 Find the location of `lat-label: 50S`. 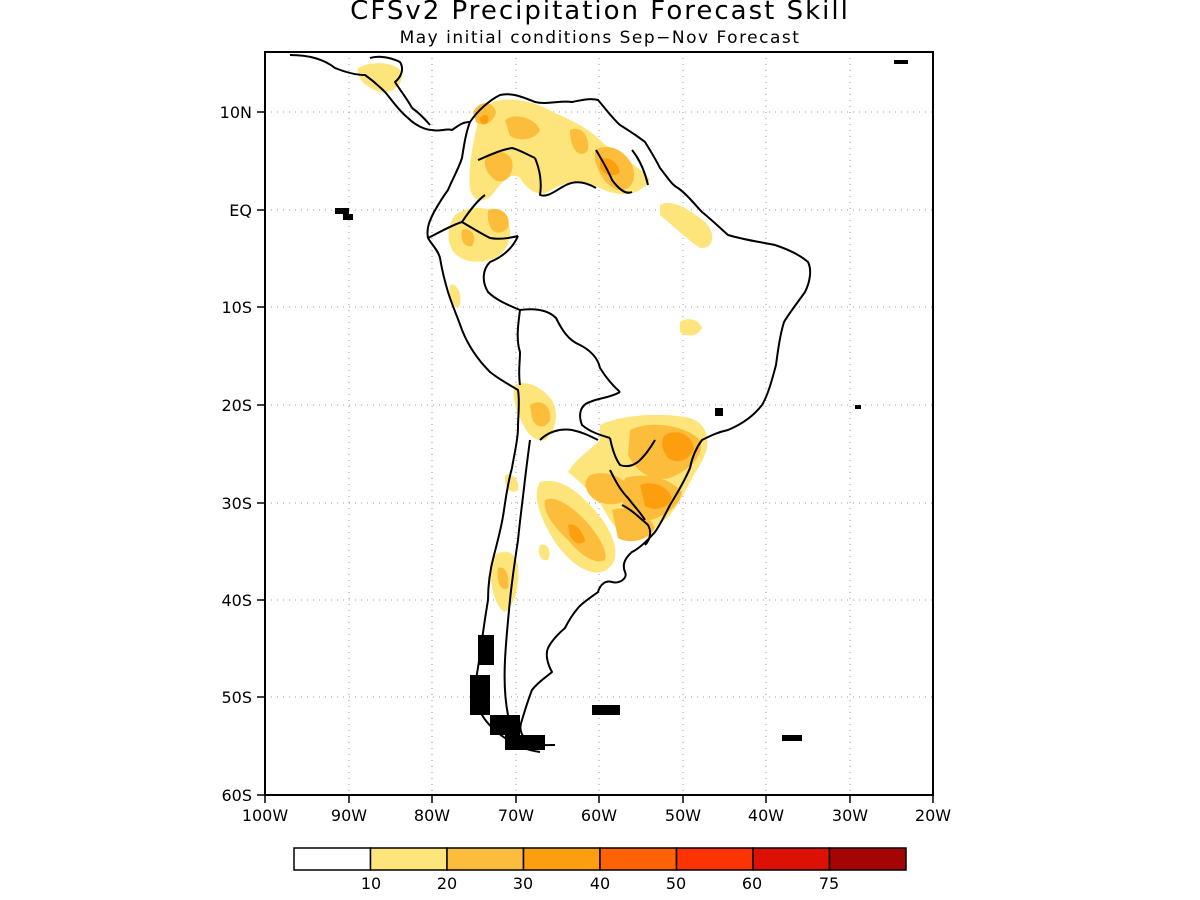

lat-label: 50S is located at coordinates (236, 697).